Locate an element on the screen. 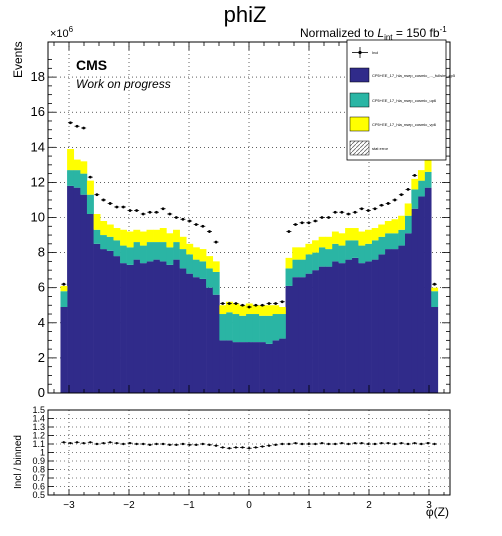 This screenshot has width=502, height=536. y-tick-label: 12 is located at coordinates (38, 181).